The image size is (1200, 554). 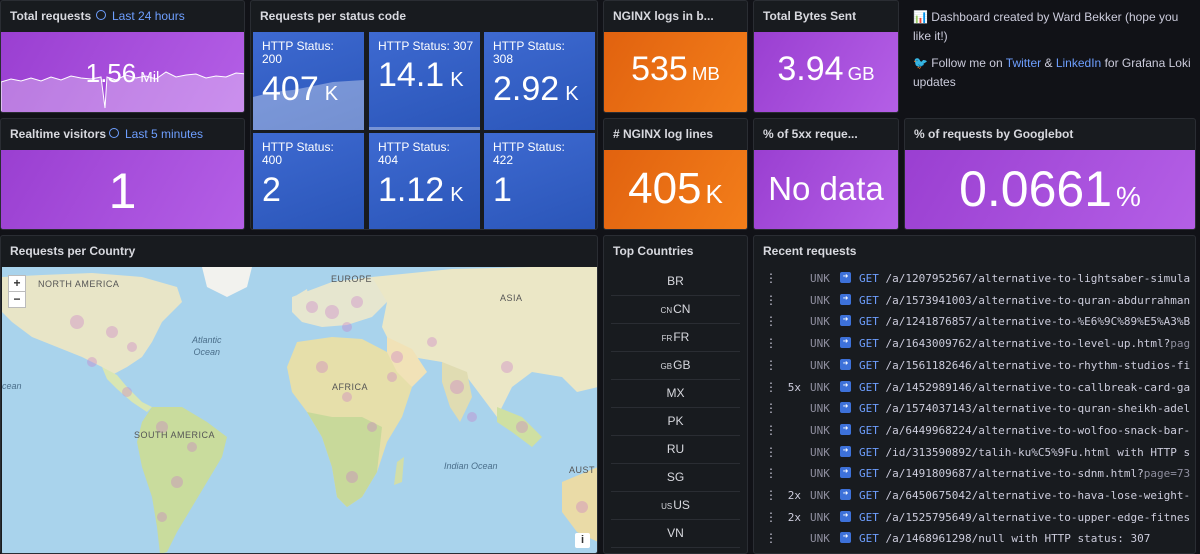 I want to click on country-row: VN, so click(x=675, y=534).